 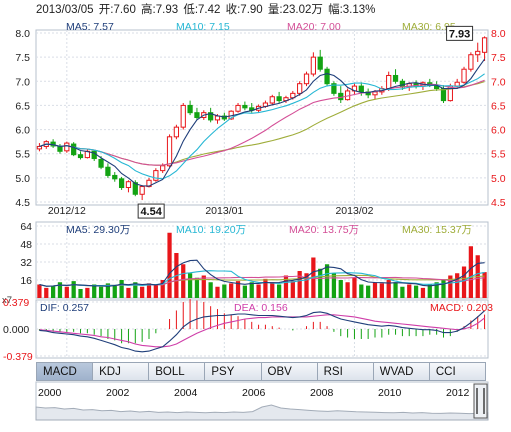 What do you see at coordinates (457, 371) in the screenshot?
I see `tab-cci: CCI` at bounding box center [457, 371].